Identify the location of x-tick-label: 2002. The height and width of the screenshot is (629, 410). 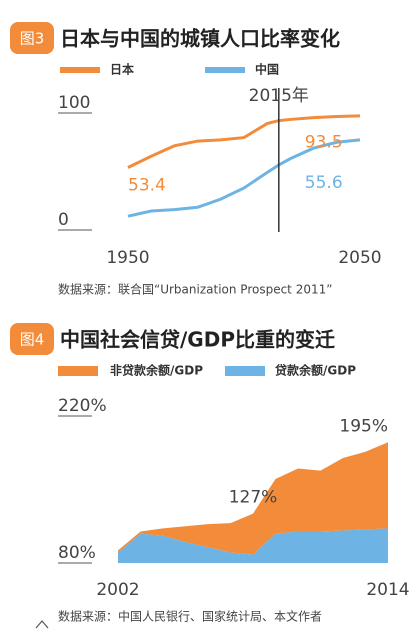
(117, 590).